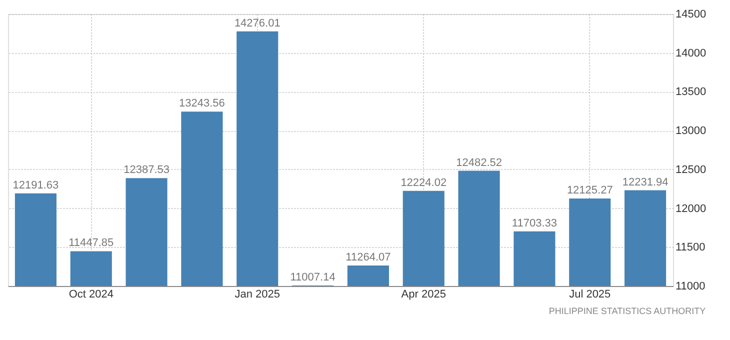 The height and width of the screenshot is (340, 730). I want to click on data-label: 13243.56, so click(202, 104).